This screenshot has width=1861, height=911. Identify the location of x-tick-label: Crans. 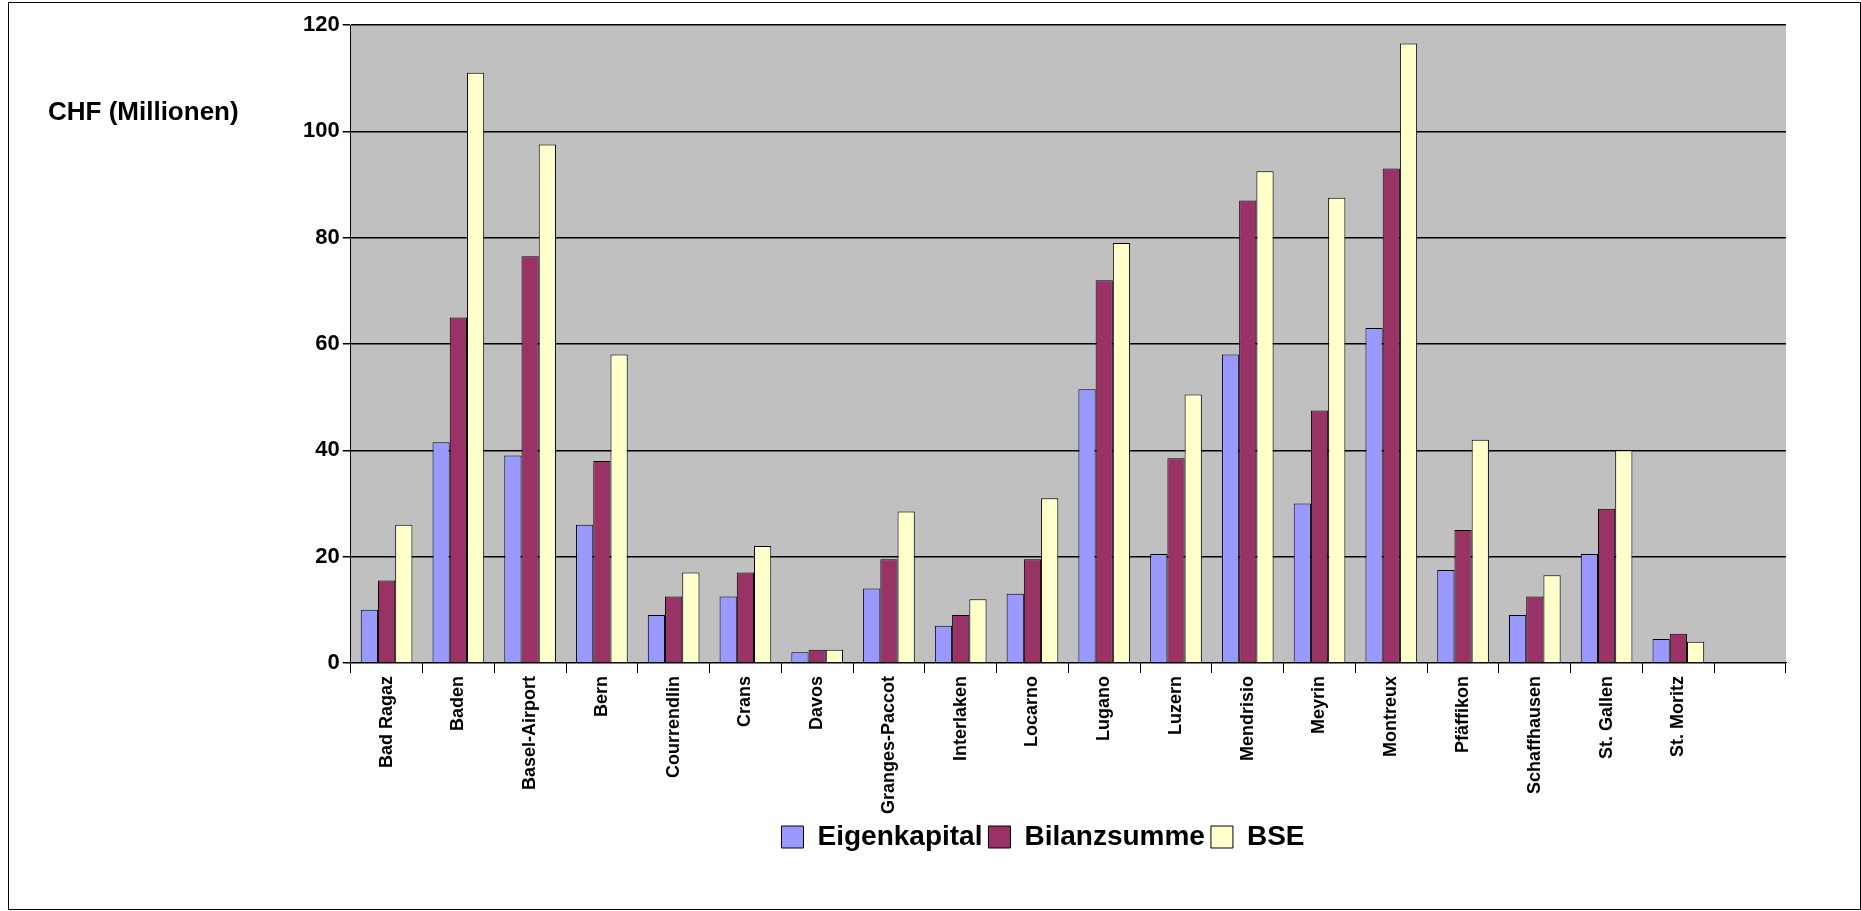
(744, 701).